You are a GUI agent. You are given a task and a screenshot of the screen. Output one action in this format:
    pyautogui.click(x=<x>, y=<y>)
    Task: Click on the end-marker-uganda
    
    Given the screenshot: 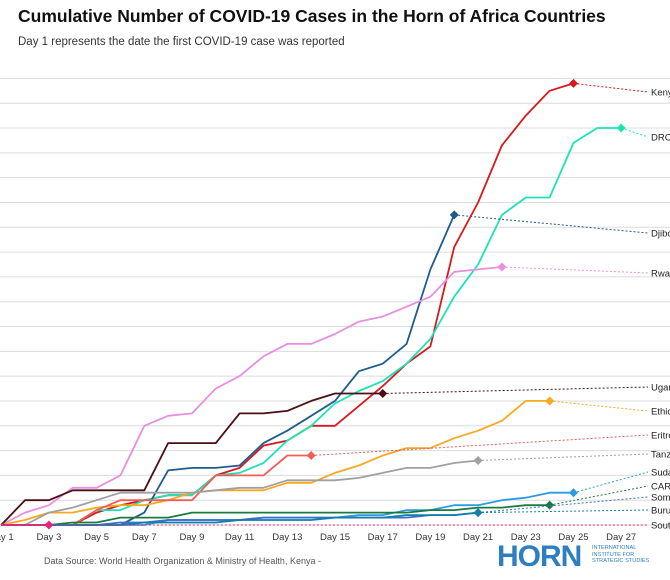 What is the action you would take?
    pyautogui.click(x=383, y=394)
    